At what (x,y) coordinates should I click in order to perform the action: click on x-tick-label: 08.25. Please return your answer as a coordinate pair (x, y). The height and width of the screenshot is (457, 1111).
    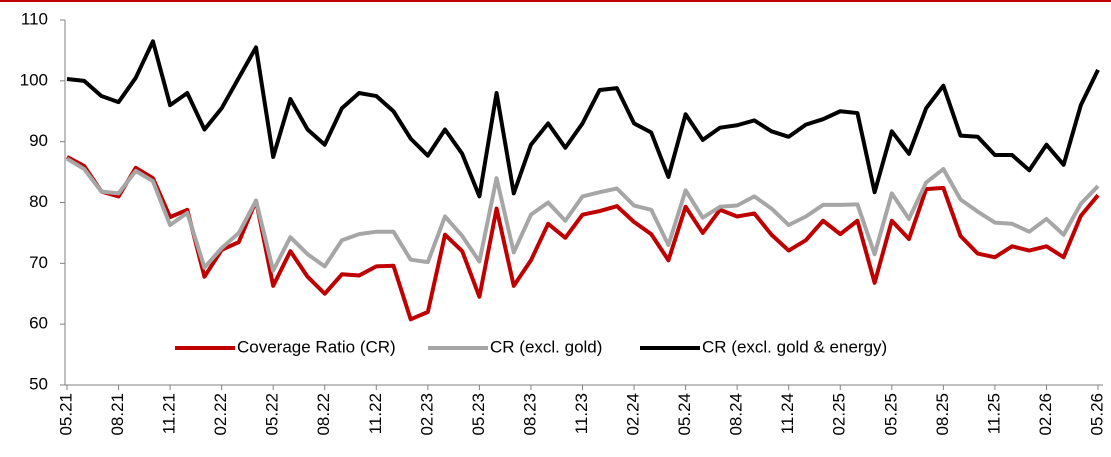
    Looking at the image, I should click on (942, 414).